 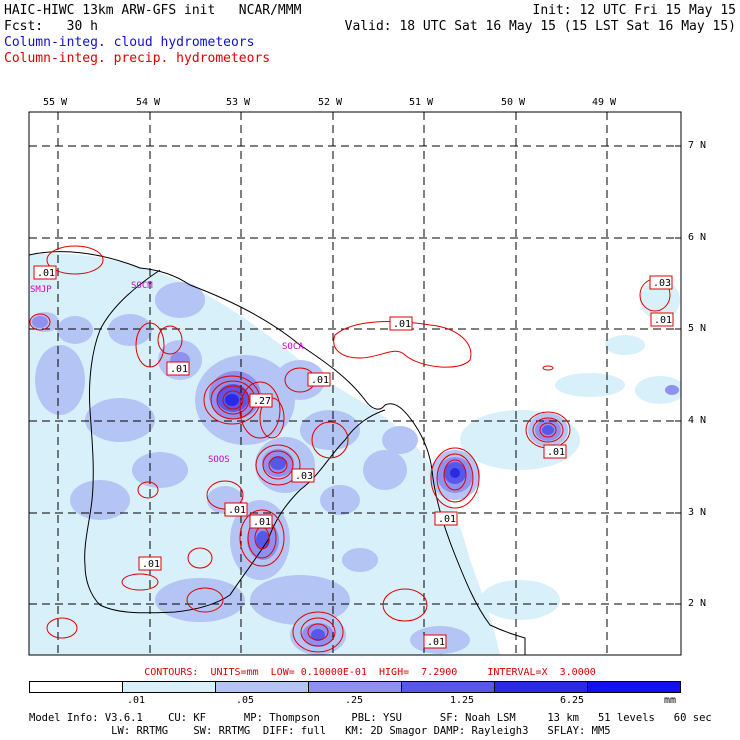 I want to click on colorbar, so click(x=355, y=687).